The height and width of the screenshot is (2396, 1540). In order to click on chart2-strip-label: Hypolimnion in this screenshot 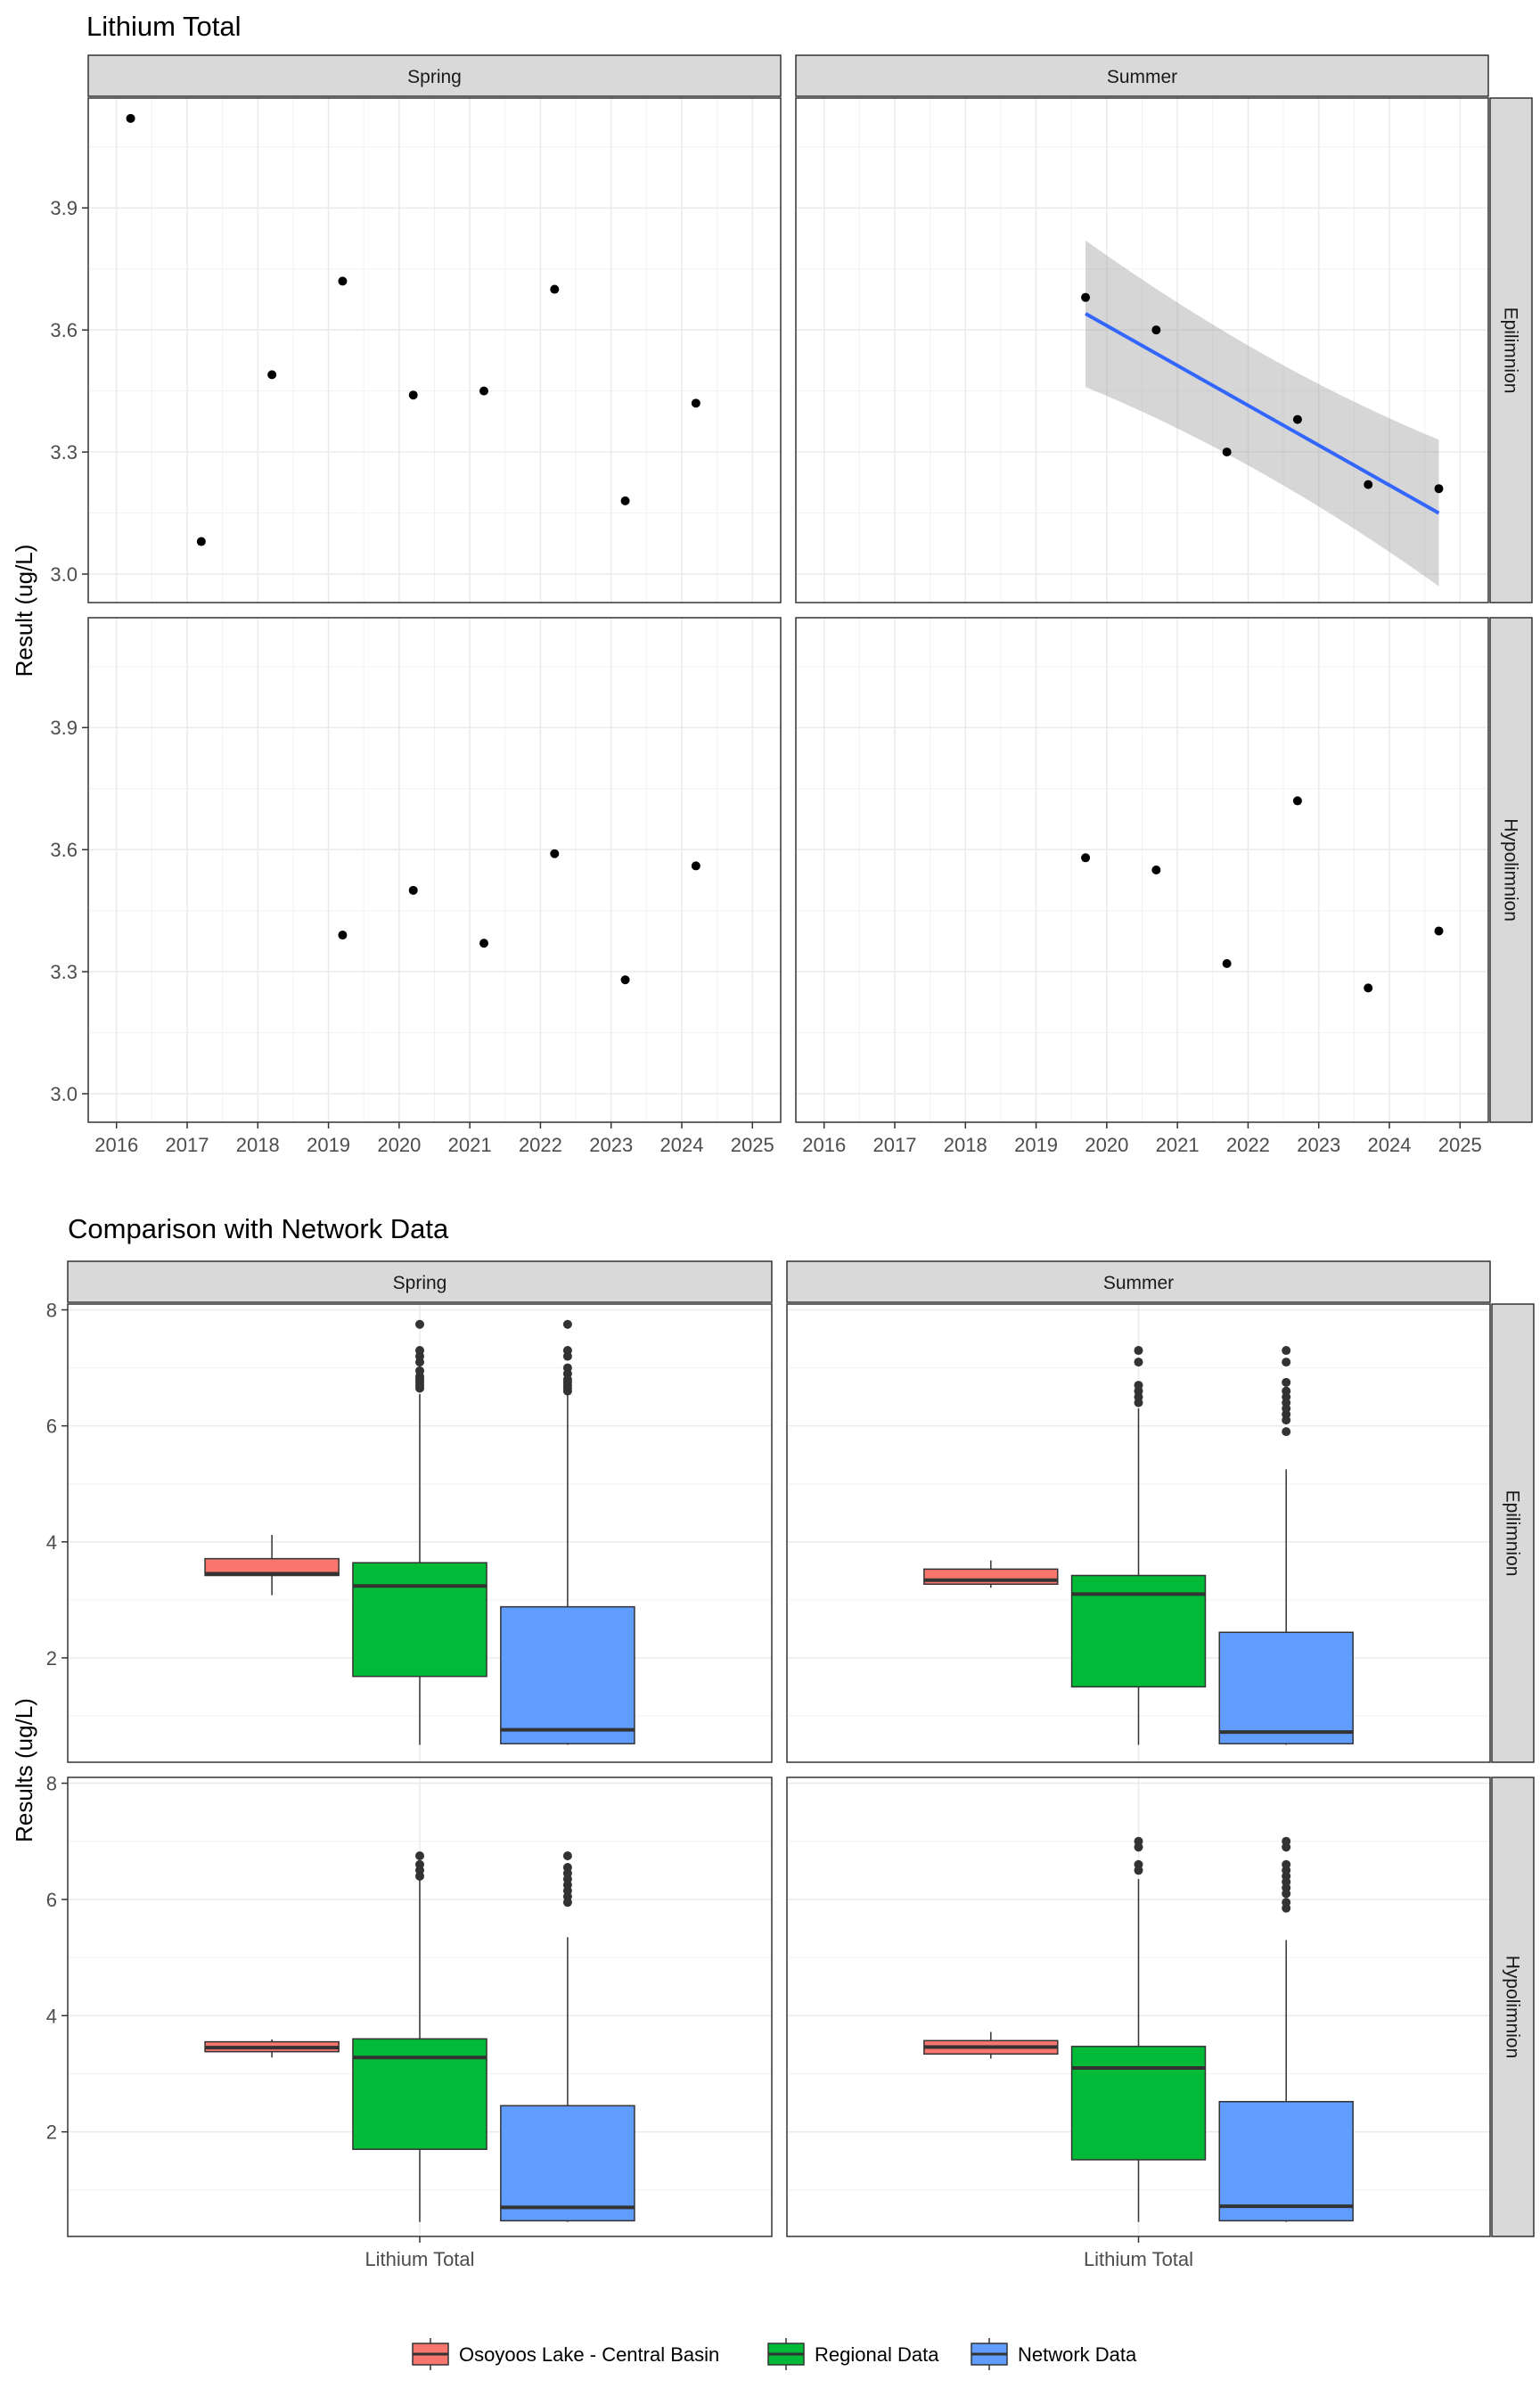, I will do `click(1513, 2008)`.